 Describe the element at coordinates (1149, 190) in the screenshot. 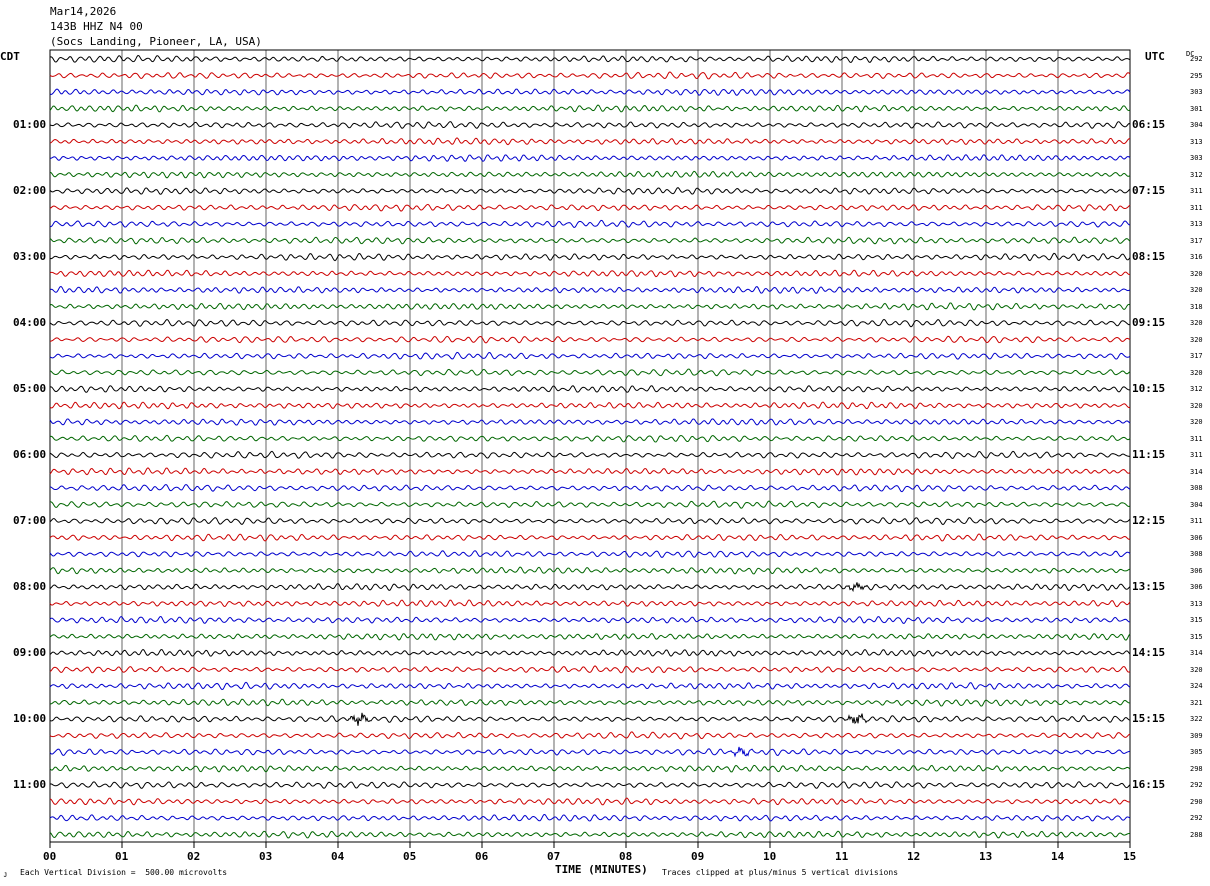

I see `hour-label-right: 07:15` at that location.